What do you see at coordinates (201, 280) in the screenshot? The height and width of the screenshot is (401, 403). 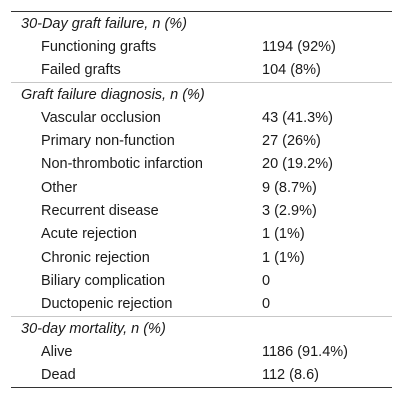 I see `table-row: Biliary complication 0` at bounding box center [201, 280].